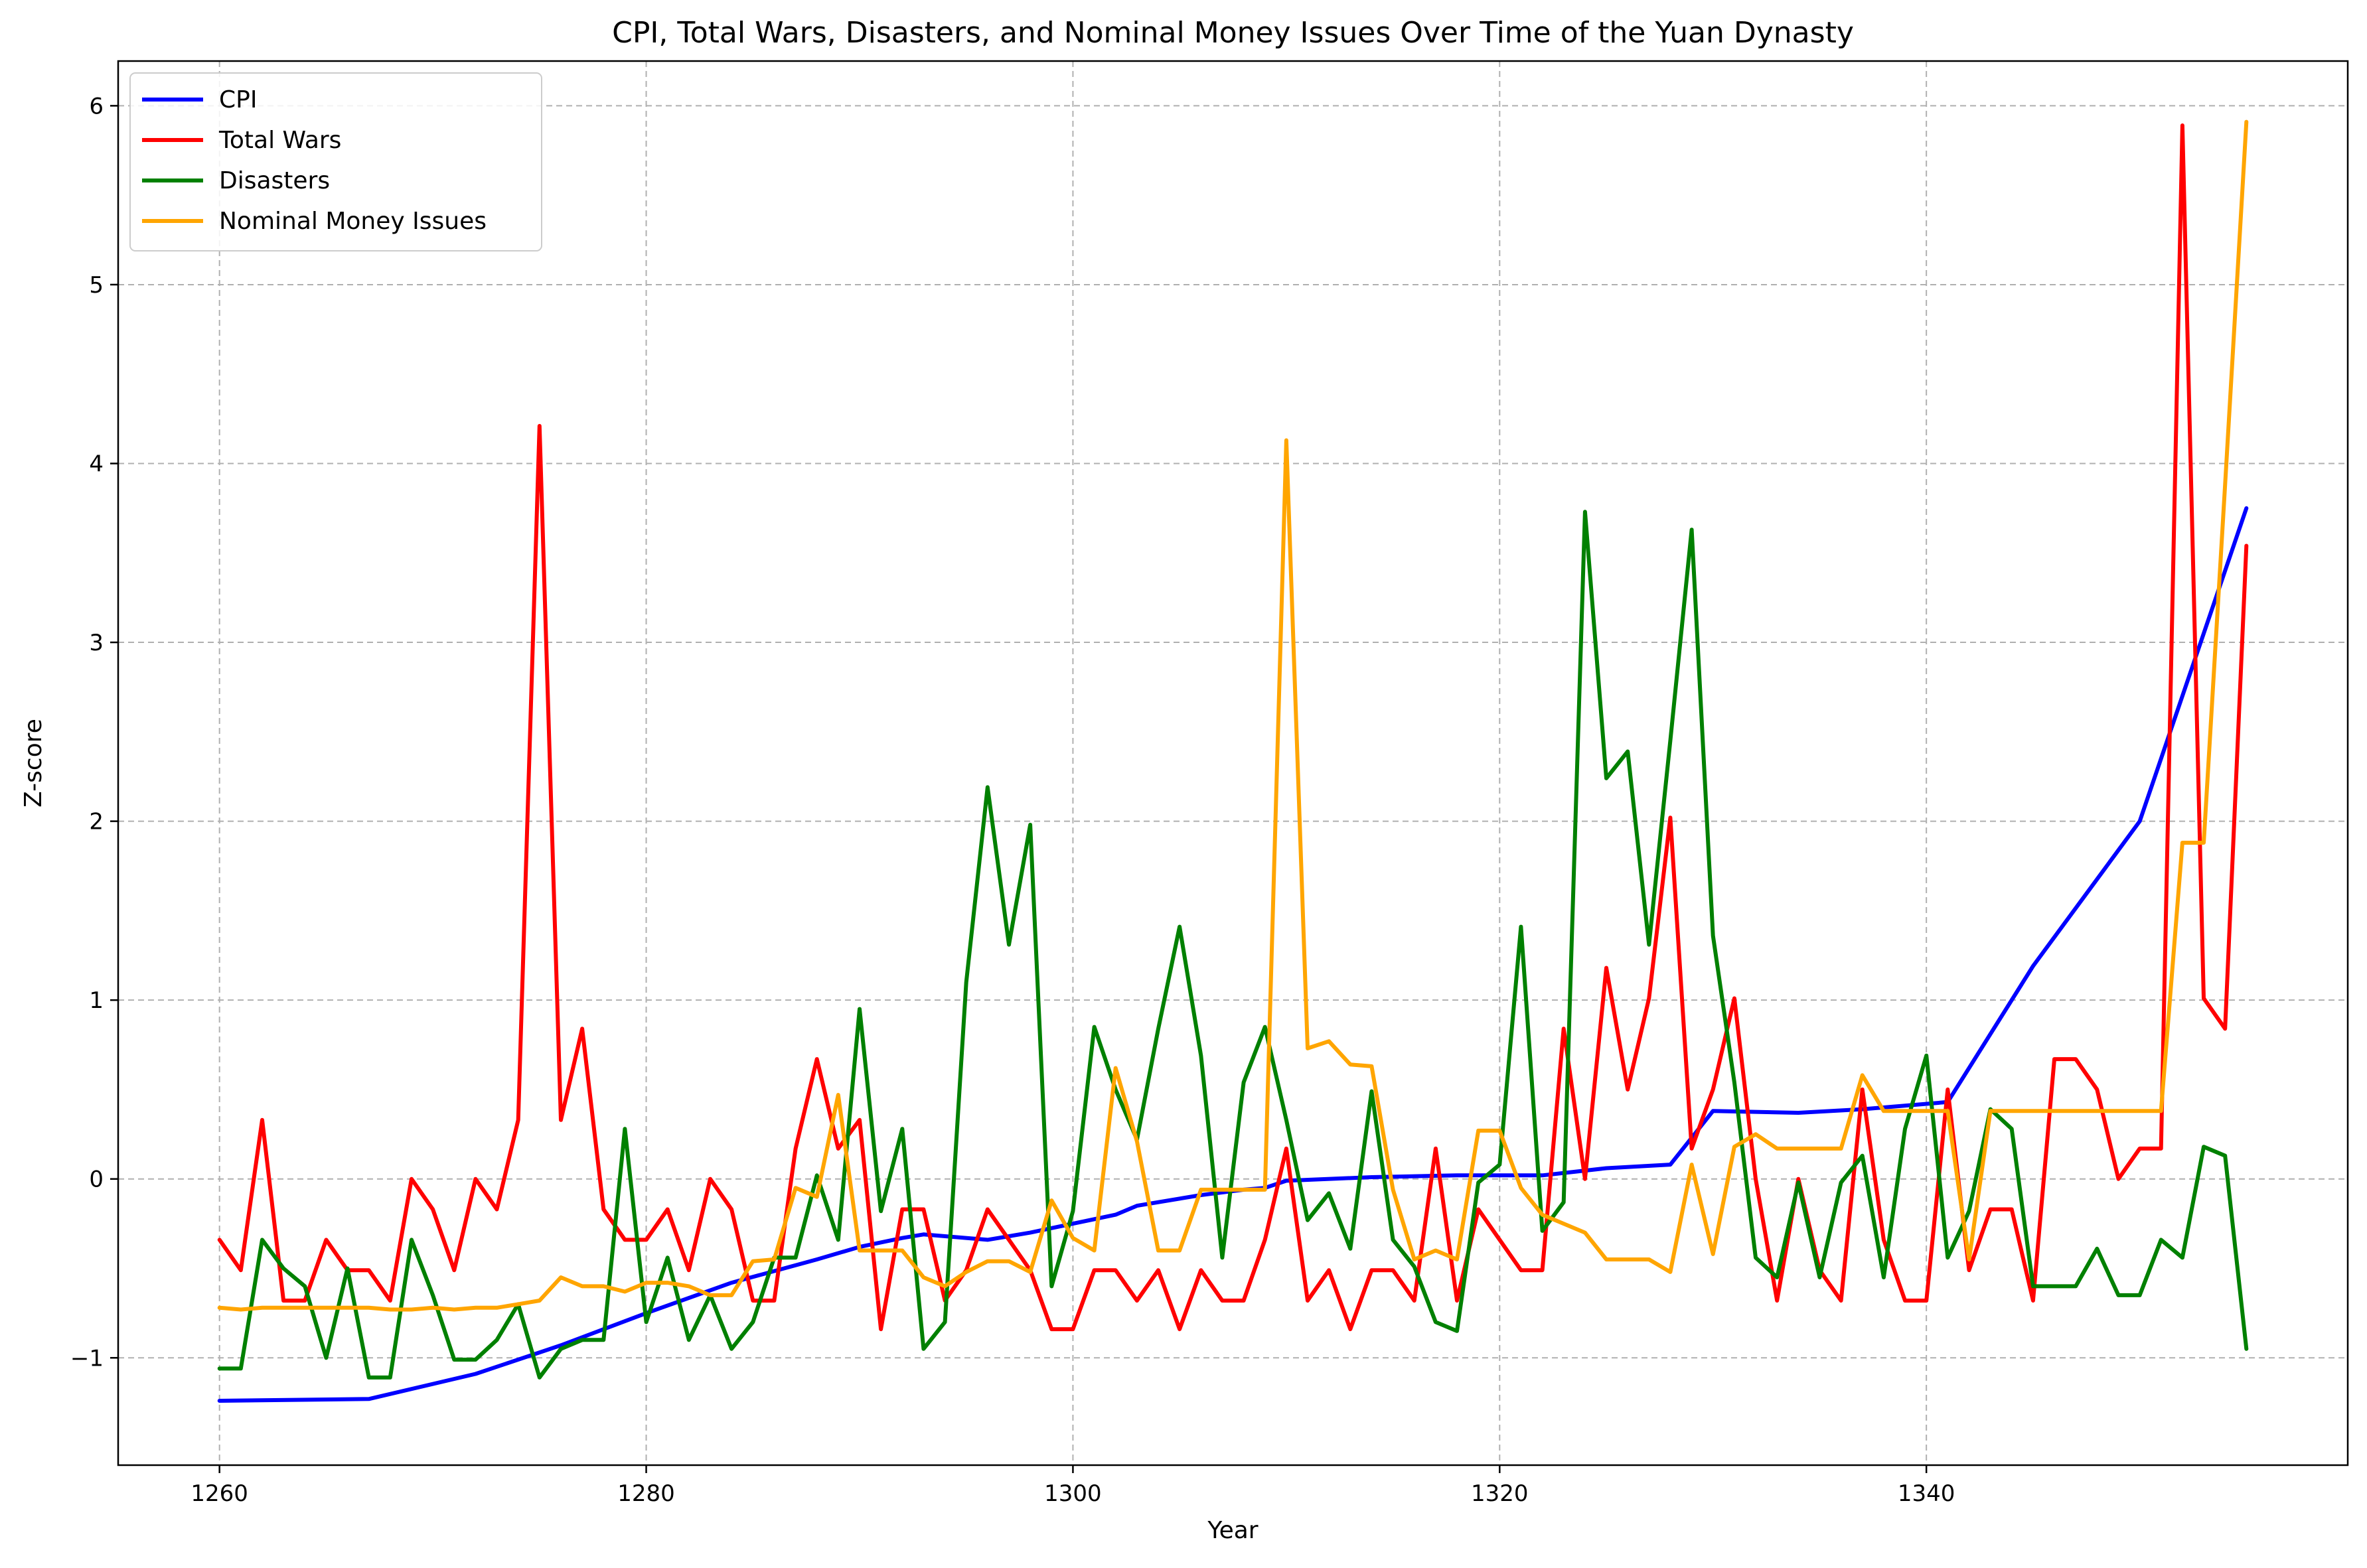 The width and height of the screenshot is (2367, 1568). I want to click on legend-label: Nominal Money Issues, so click(353, 221).